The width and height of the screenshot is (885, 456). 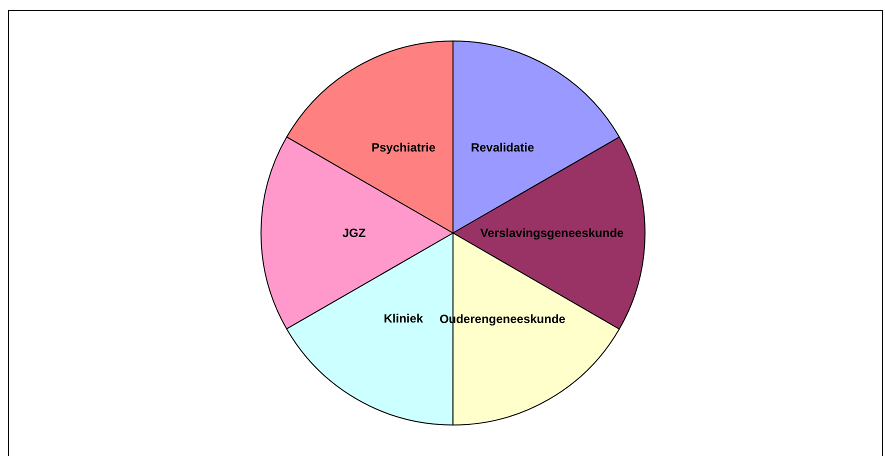 What do you see at coordinates (404, 319) in the screenshot?
I see `slice-label: Kliniek` at bounding box center [404, 319].